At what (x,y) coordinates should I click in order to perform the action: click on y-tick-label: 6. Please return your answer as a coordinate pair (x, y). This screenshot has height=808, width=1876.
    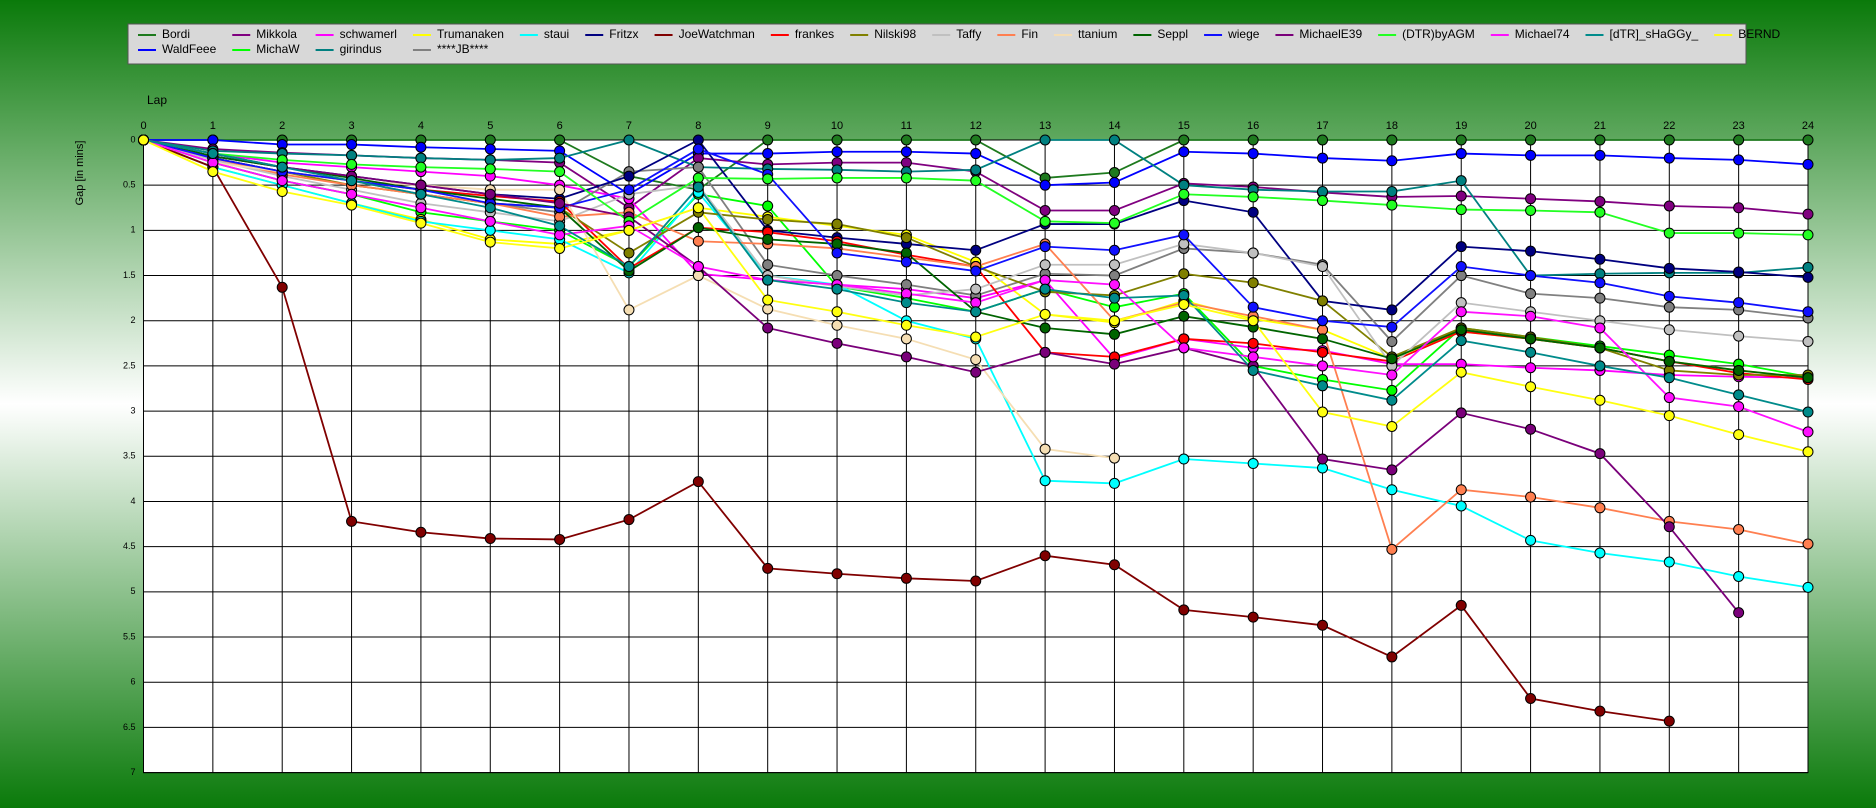
    Looking at the image, I should click on (132, 682).